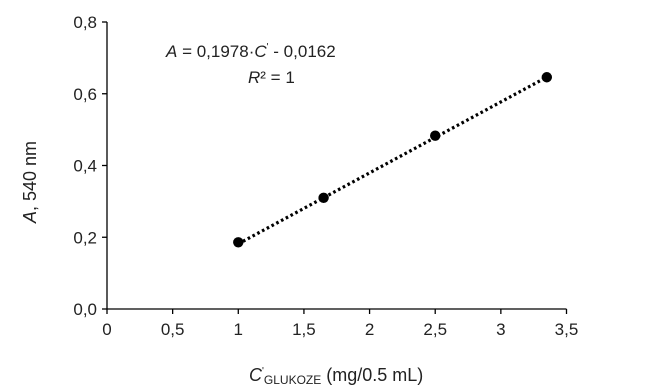 This screenshot has height=385, width=659. I want to click on y-tick-label: 0,4, so click(85, 166).